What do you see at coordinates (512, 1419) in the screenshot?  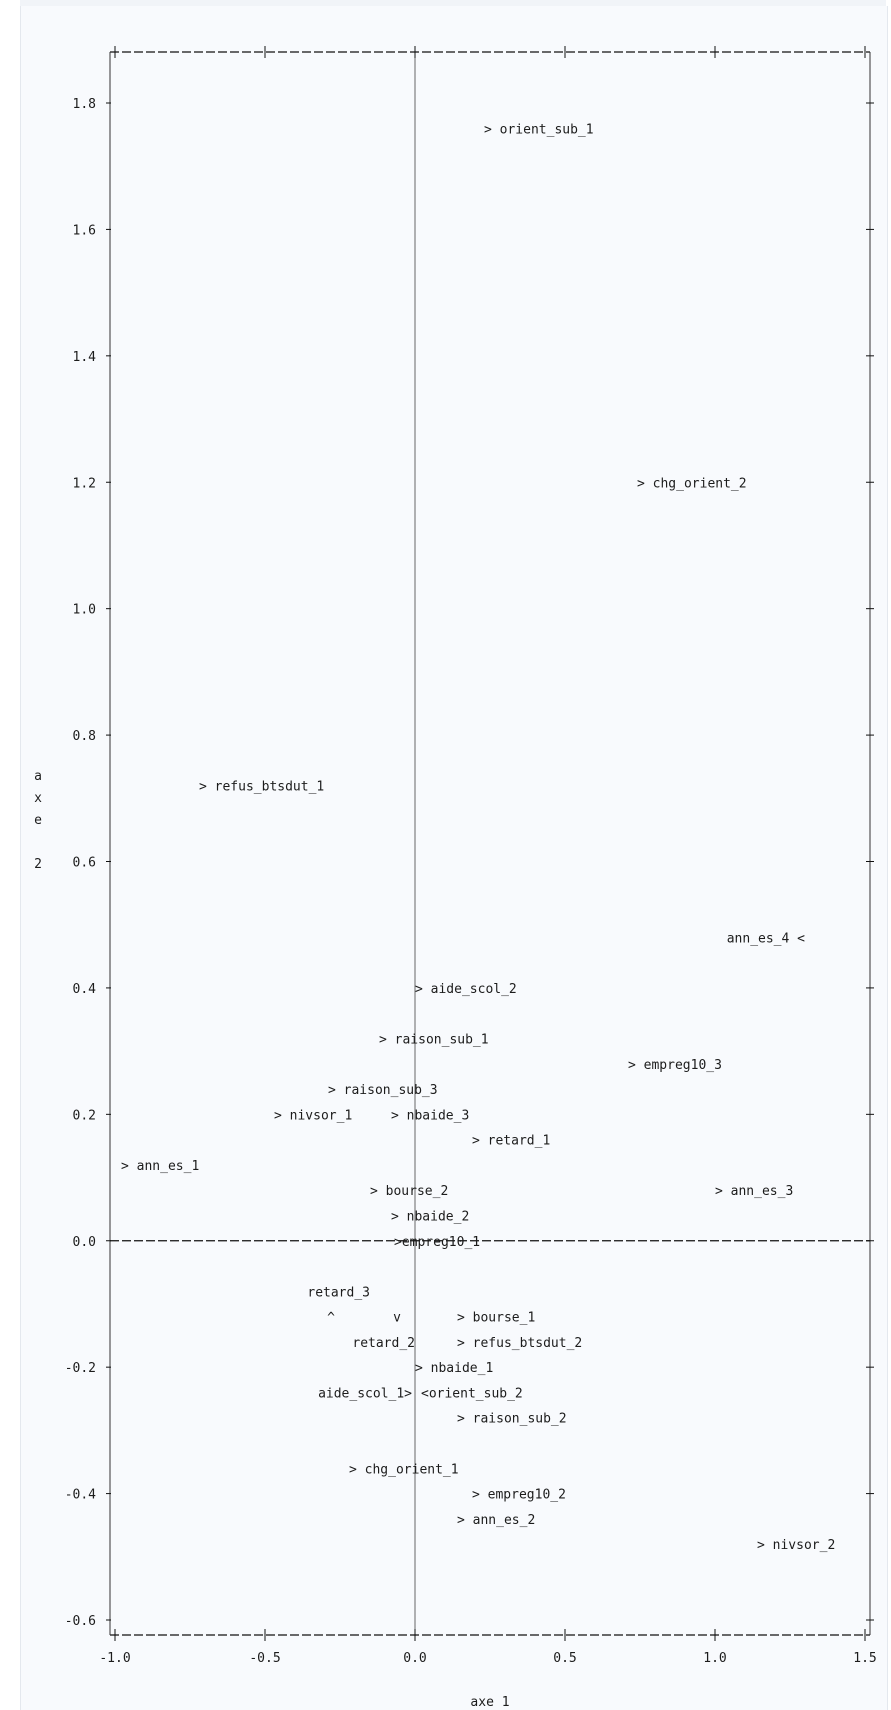 I see `point-label: > raison_sub_2` at bounding box center [512, 1419].